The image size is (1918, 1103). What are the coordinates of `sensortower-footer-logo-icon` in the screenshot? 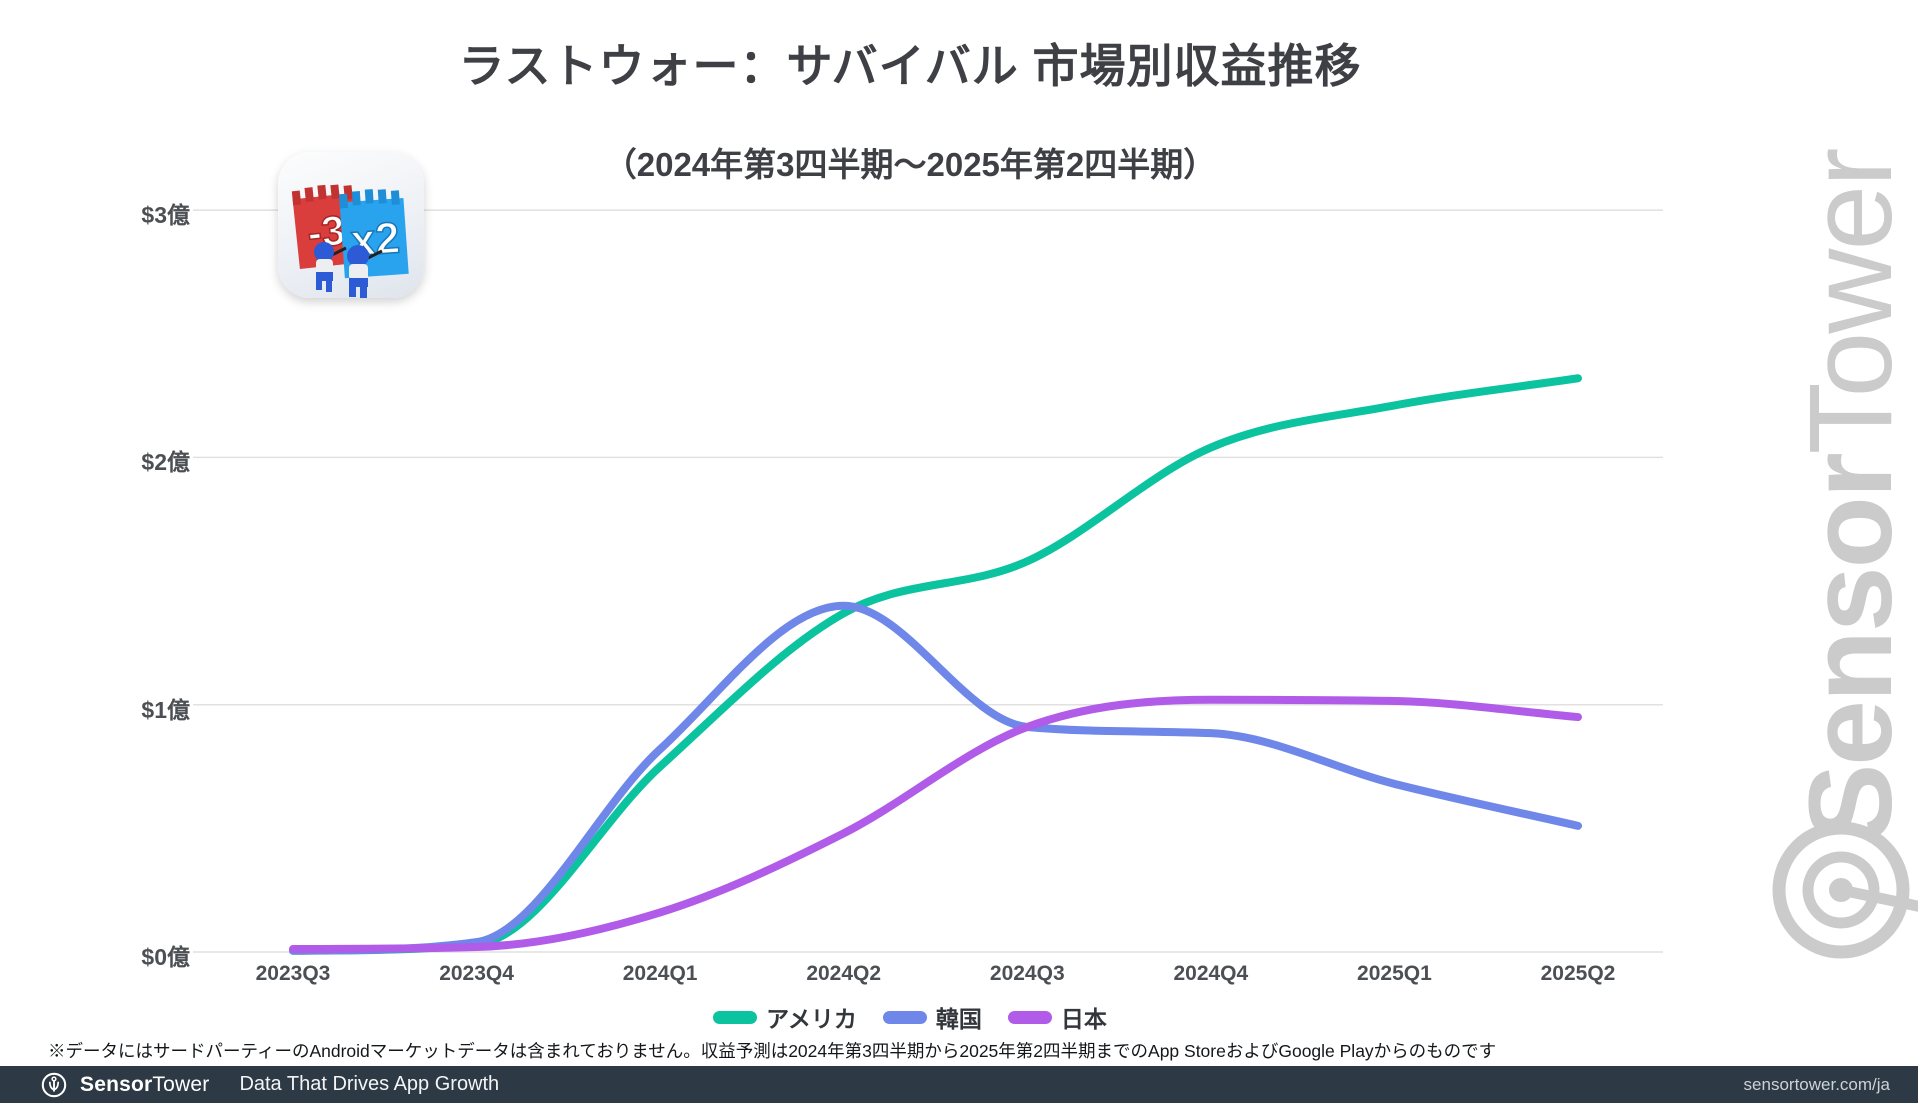 It's located at (54, 1084).